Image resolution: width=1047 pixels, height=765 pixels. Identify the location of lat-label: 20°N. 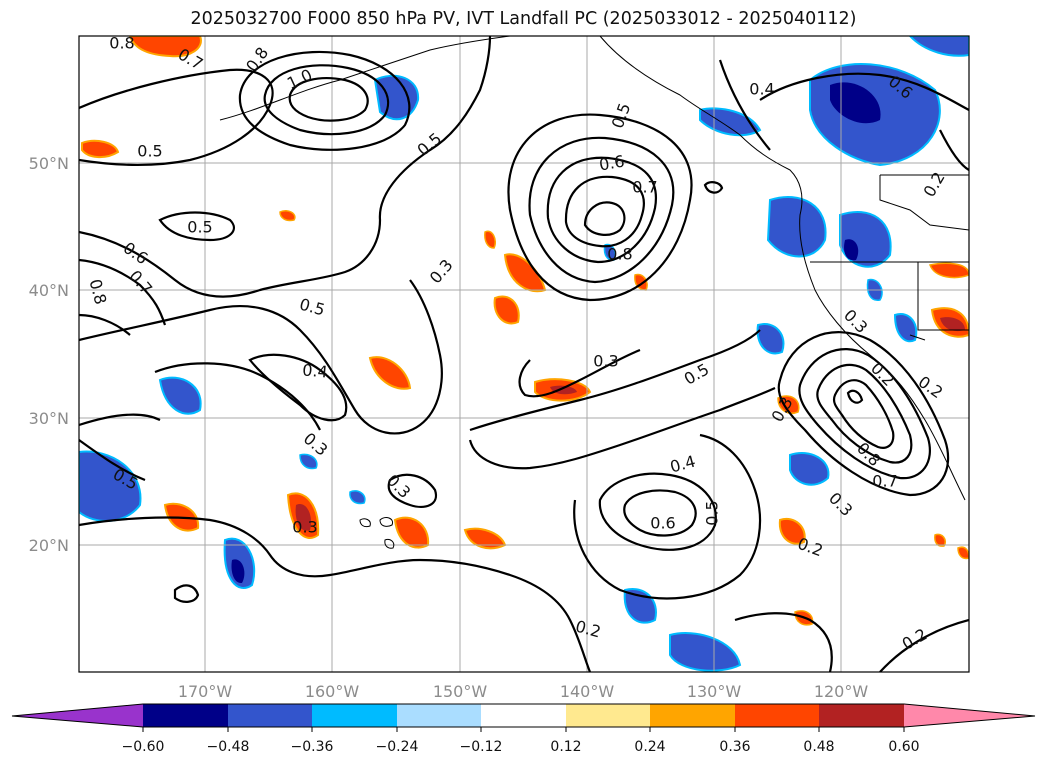
(49, 545).